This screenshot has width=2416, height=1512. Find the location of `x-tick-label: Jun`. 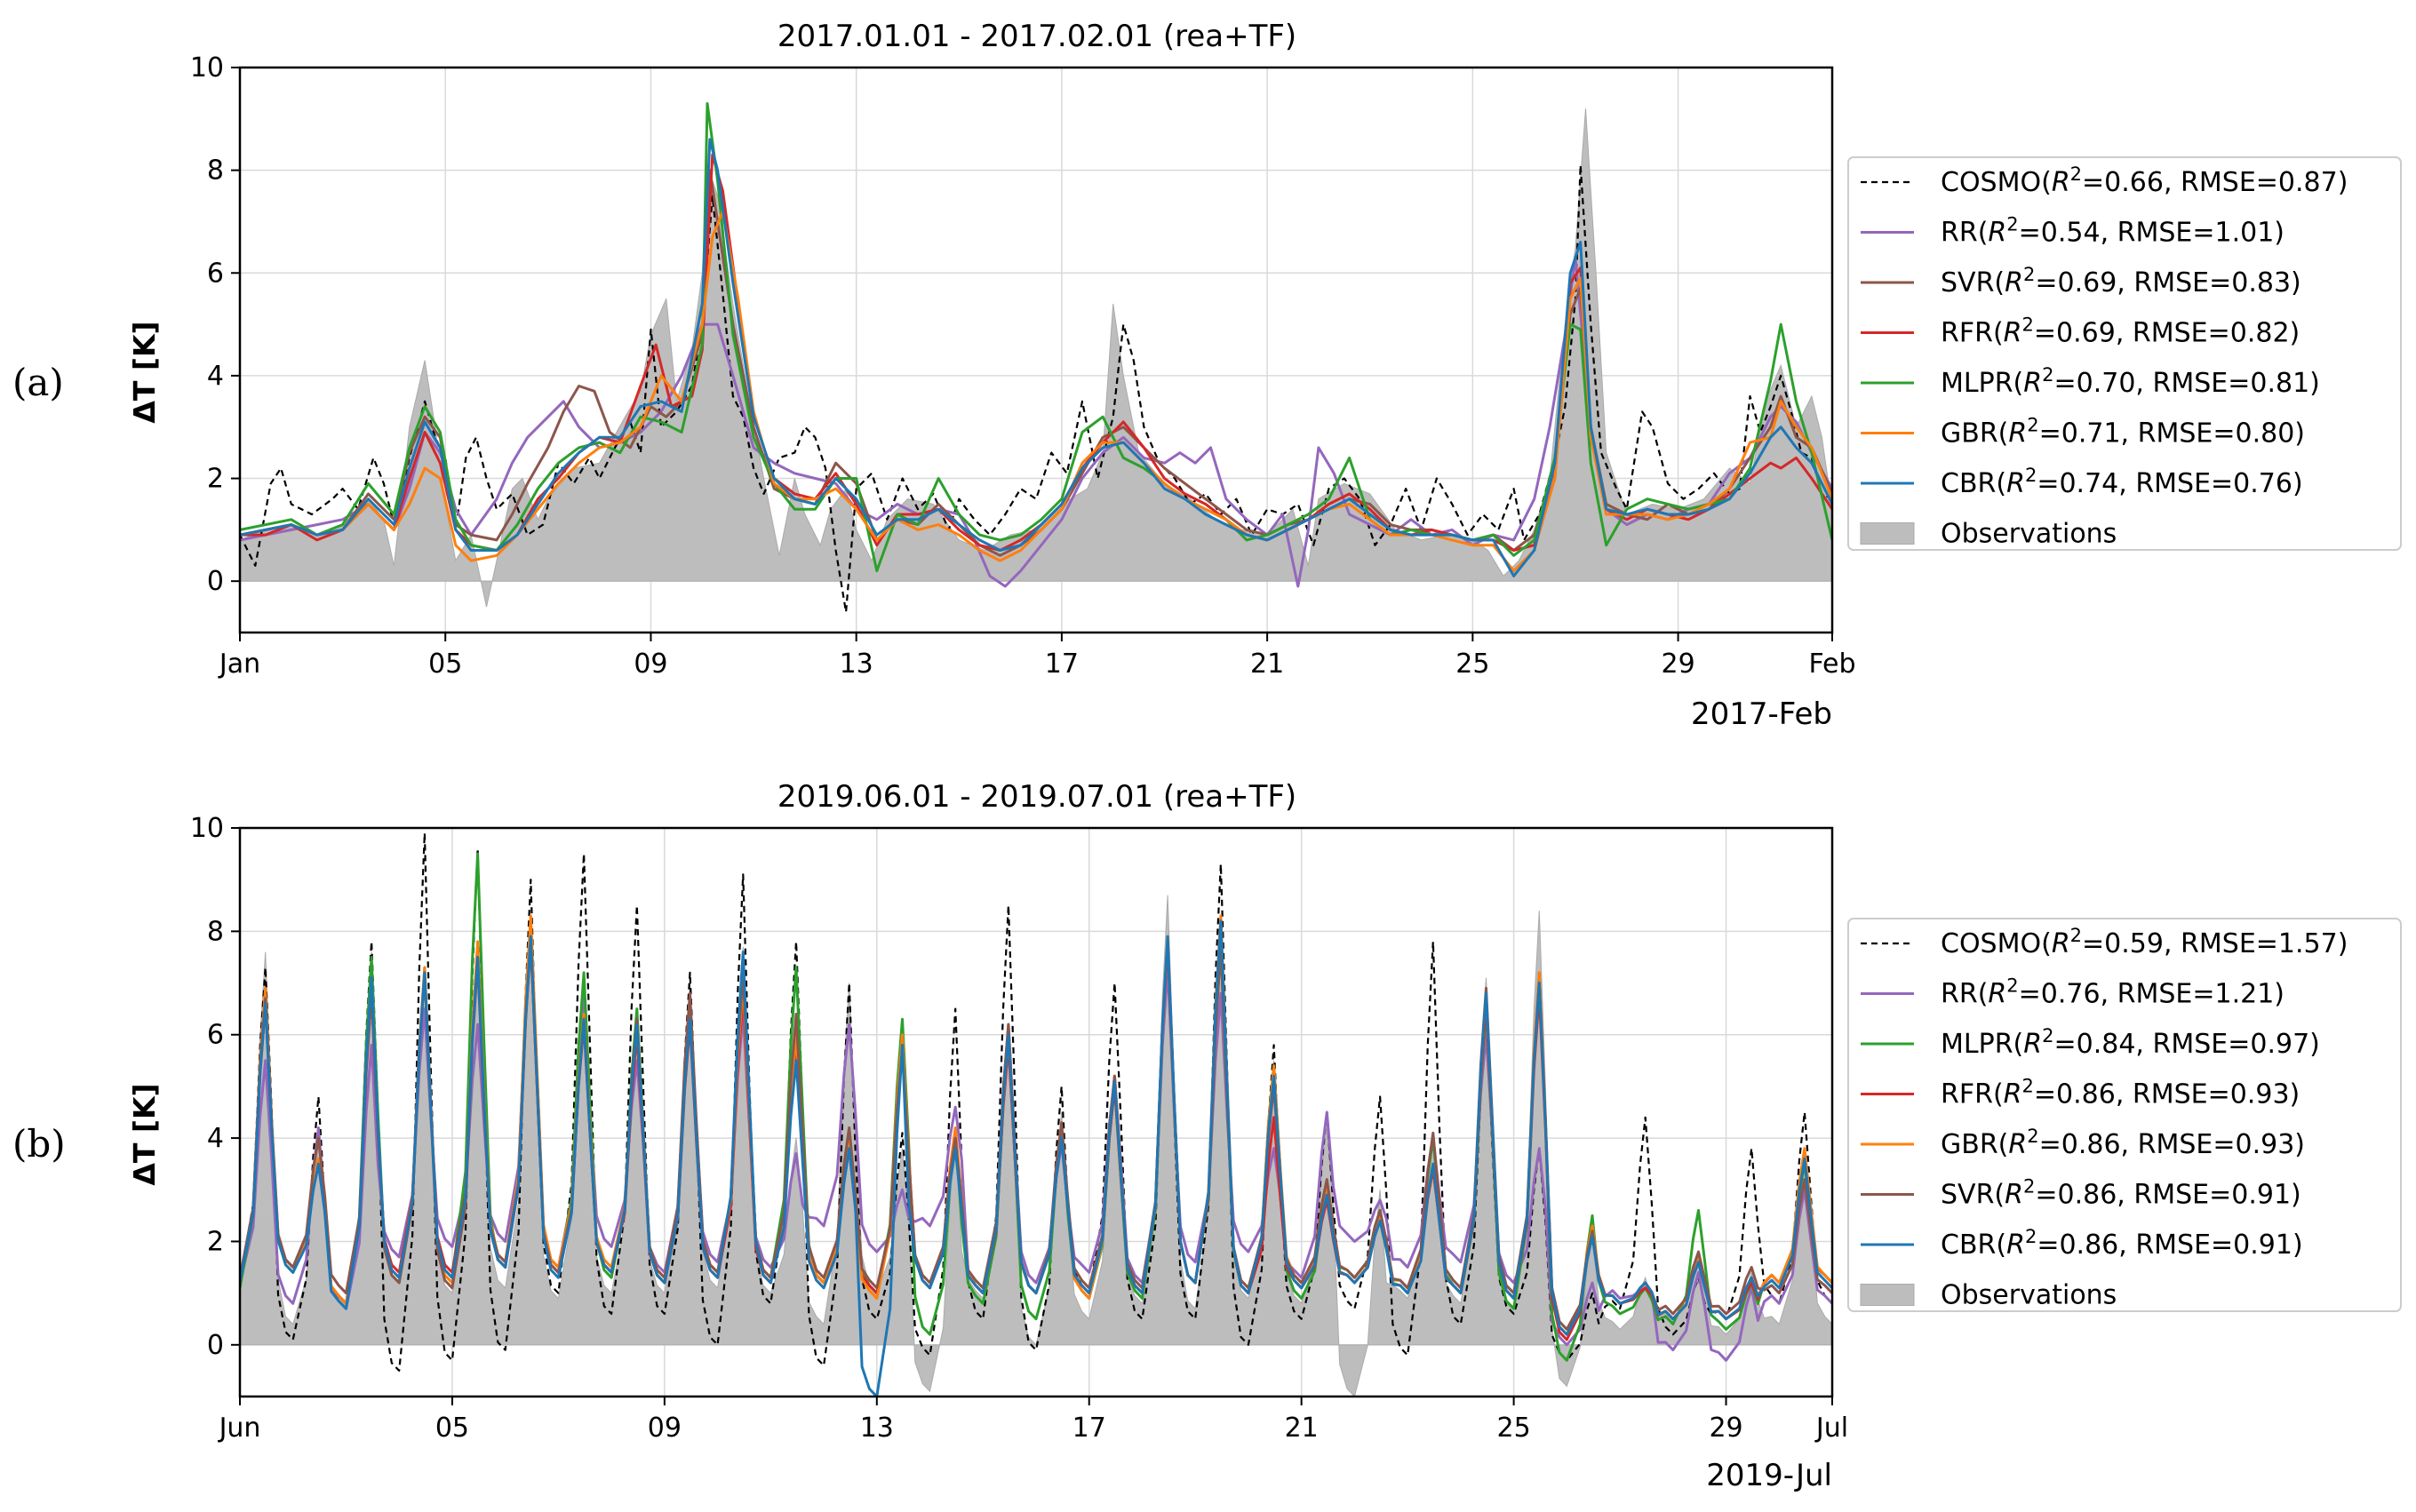

x-tick-label: Jun is located at coordinates (239, 1428).